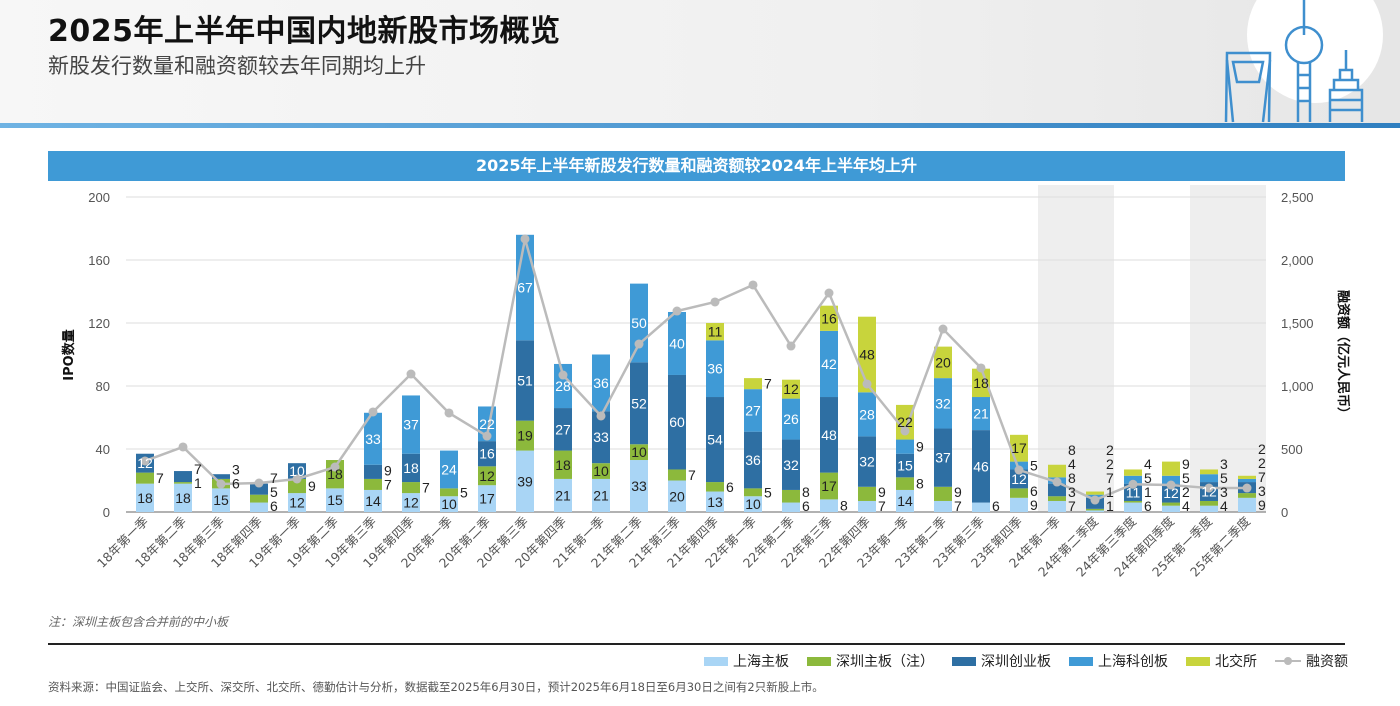 The height and width of the screenshot is (706, 1400). I want to click on data-label: 22, so click(487, 424).